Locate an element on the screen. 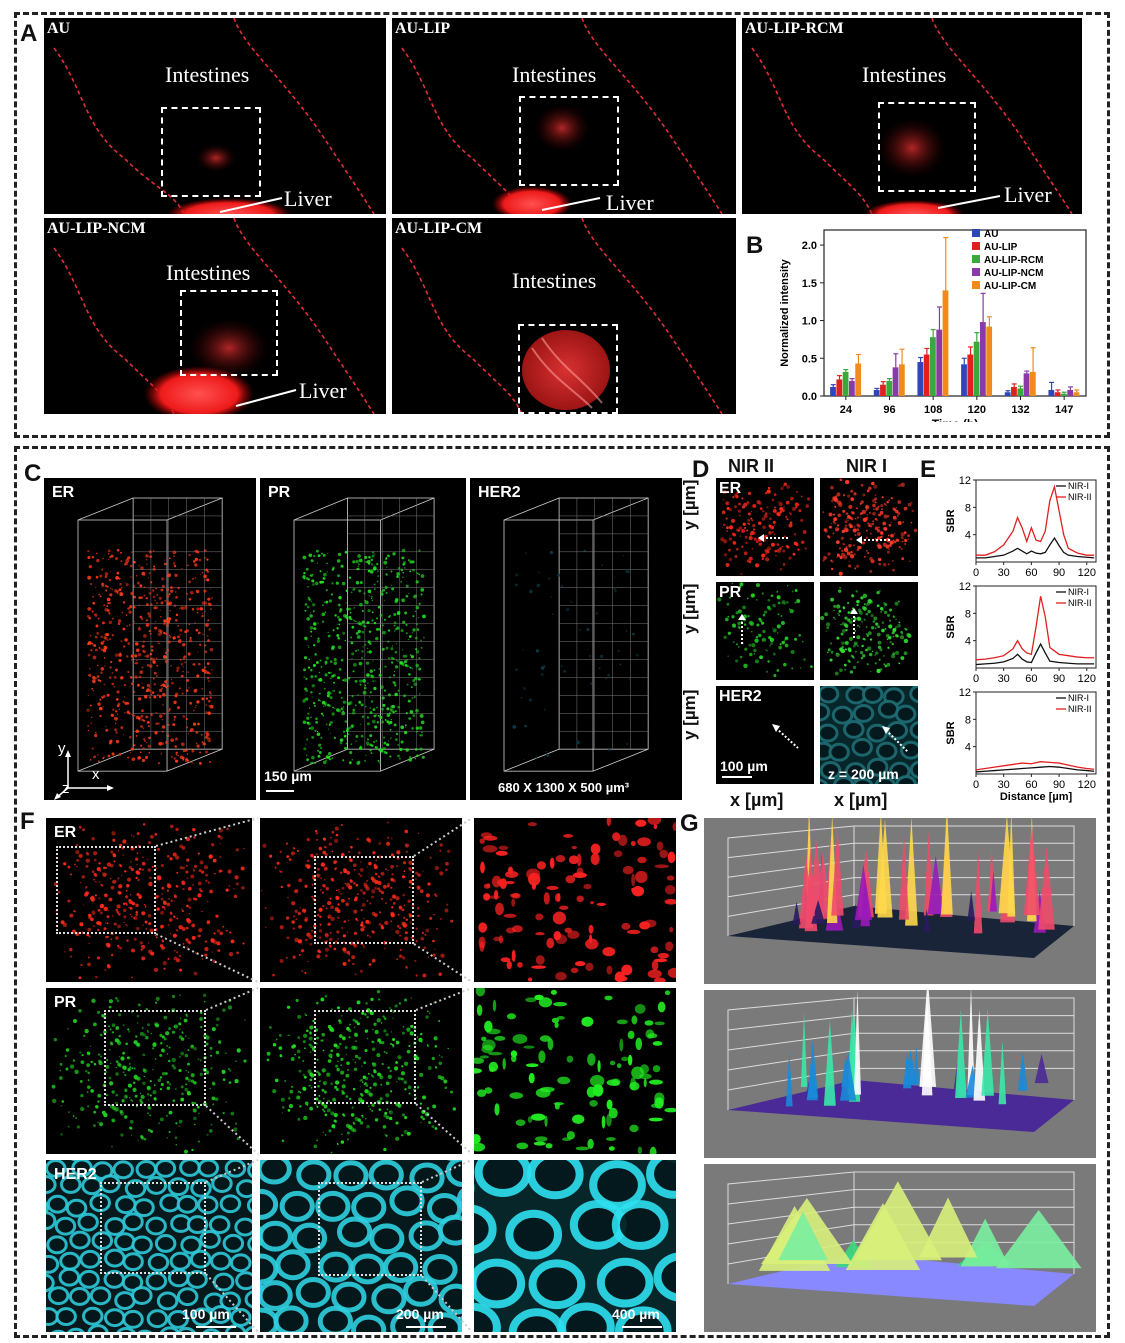 Image resolution: width=1125 pixels, height=1343 pixels. image-au-lip-ncm: AU-LIP-NCM Intestines Liver is located at coordinates (215, 316).